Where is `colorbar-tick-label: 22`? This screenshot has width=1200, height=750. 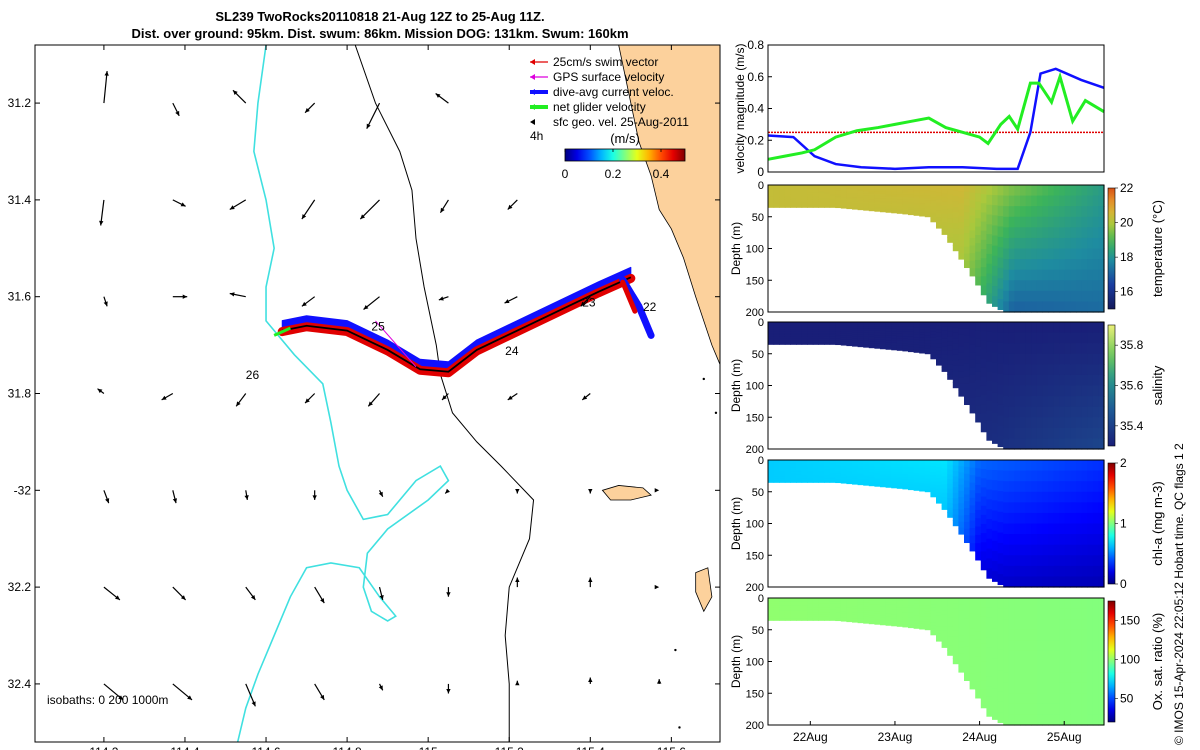 colorbar-tick-label: 22 is located at coordinates (1127, 188).